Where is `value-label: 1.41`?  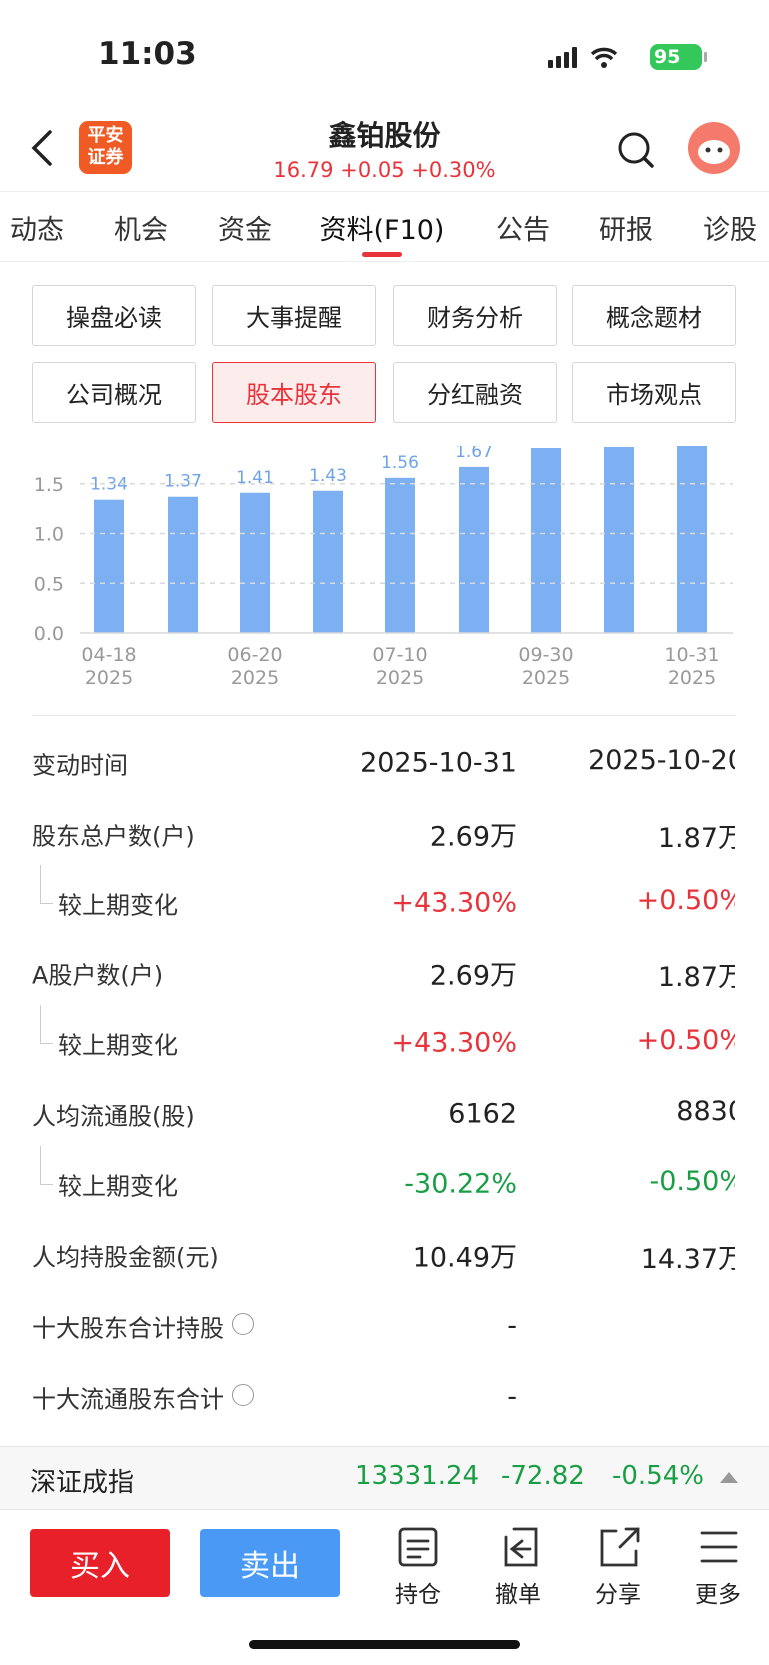 value-label: 1.41 is located at coordinates (255, 478).